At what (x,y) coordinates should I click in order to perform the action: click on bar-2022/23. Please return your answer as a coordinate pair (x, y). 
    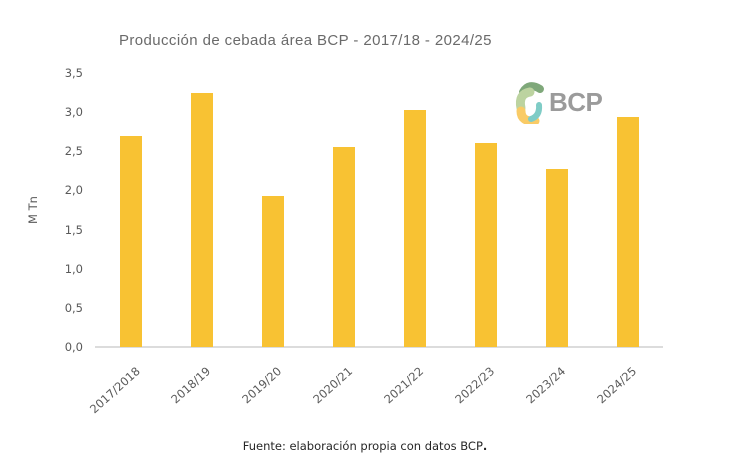
    Looking at the image, I should click on (486, 245).